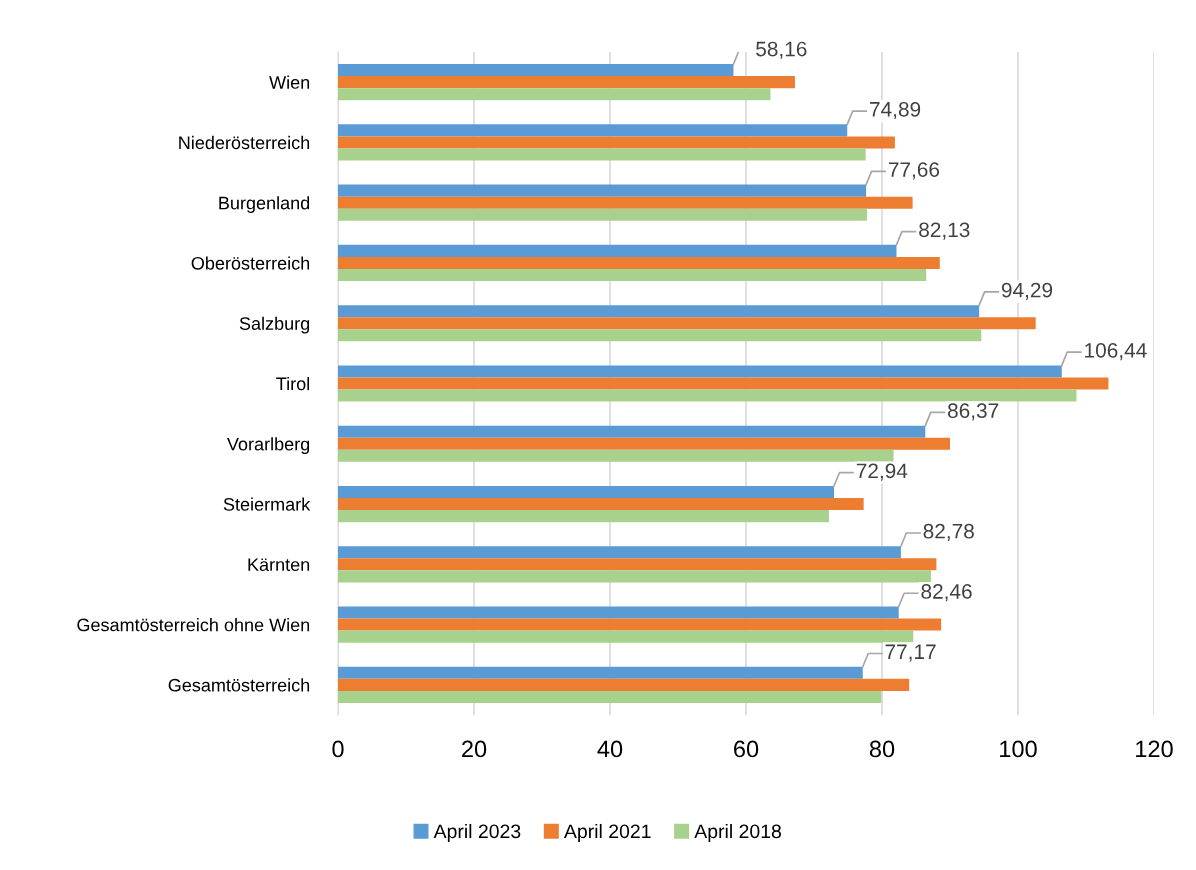 This screenshot has height=870, width=1196. I want to click on data-label: 94,29, so click(1027, 291).